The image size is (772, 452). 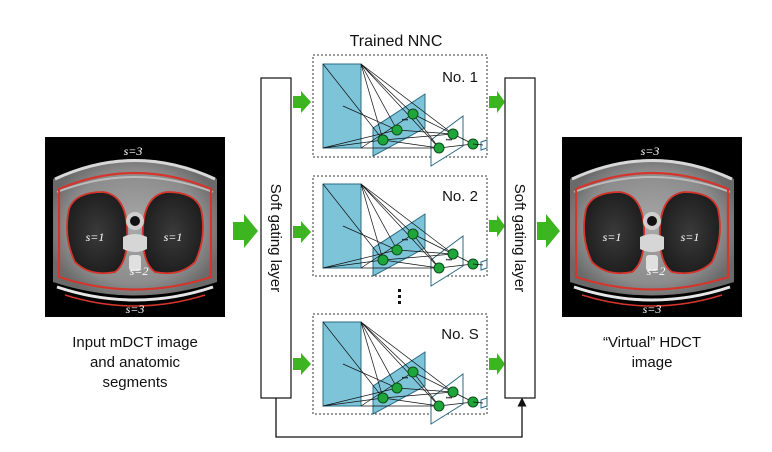 I want to click on input-caption-line-3: segments, so click(x=134, y=382).